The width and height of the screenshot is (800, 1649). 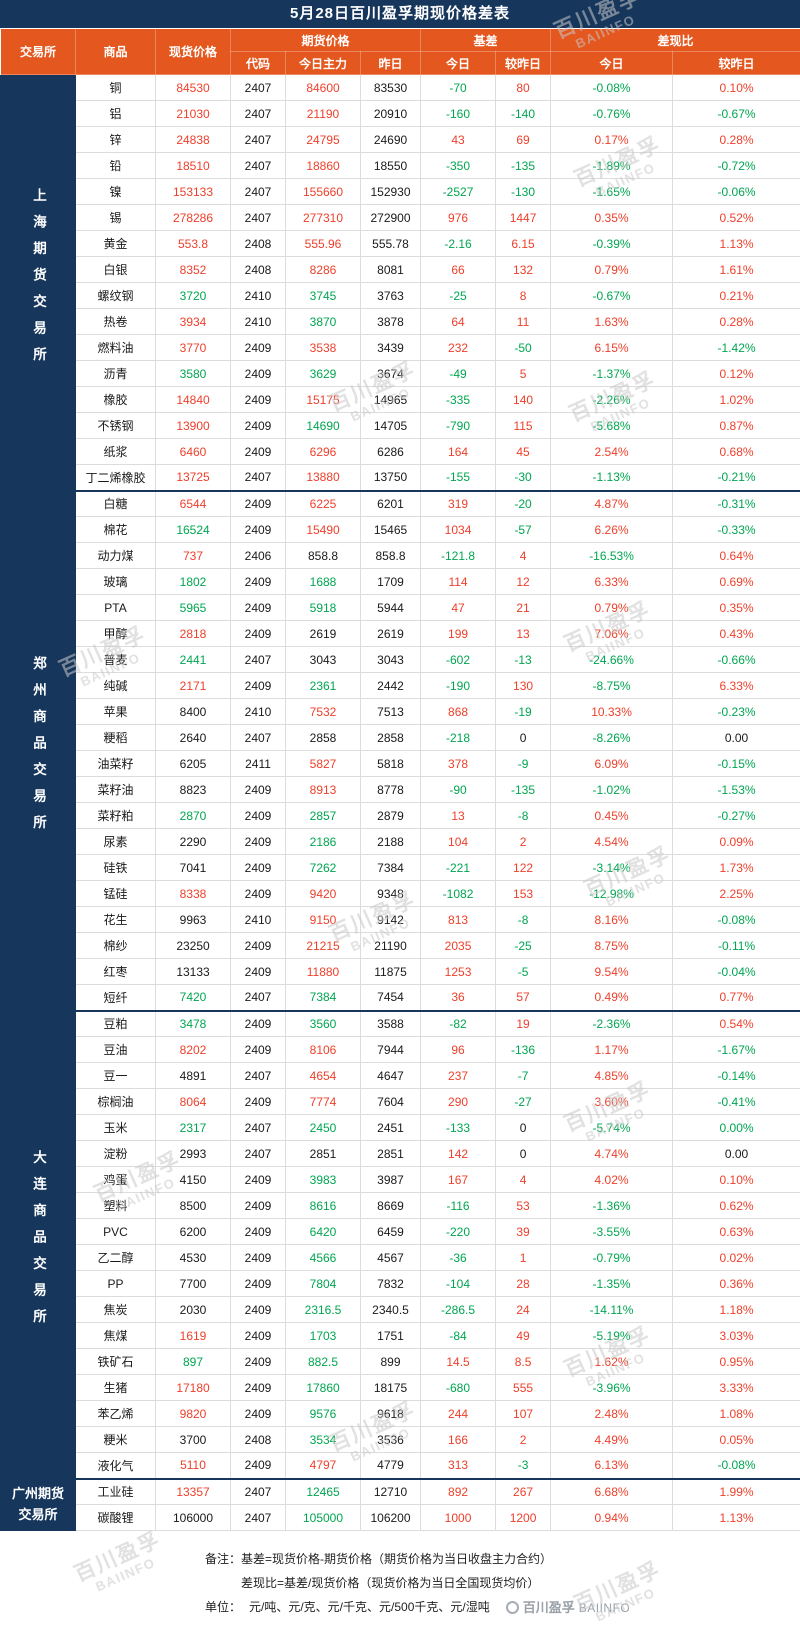 I want to click on futures-main-today: 1703, so click(x=323, y=1335).